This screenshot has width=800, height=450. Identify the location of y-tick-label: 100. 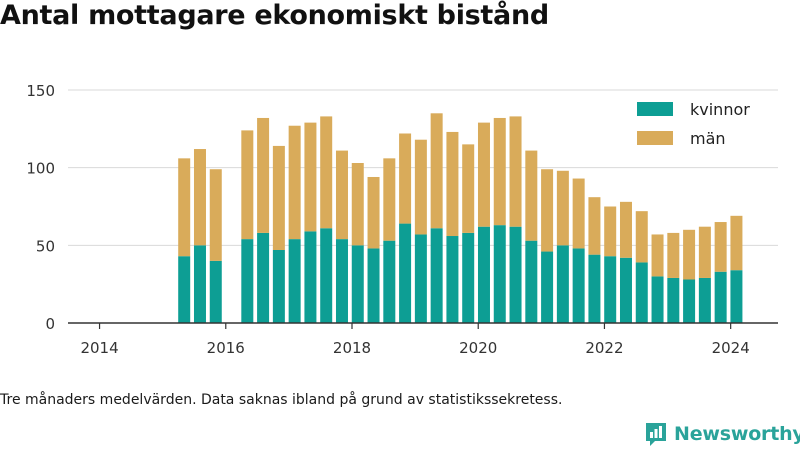
(40, 169).